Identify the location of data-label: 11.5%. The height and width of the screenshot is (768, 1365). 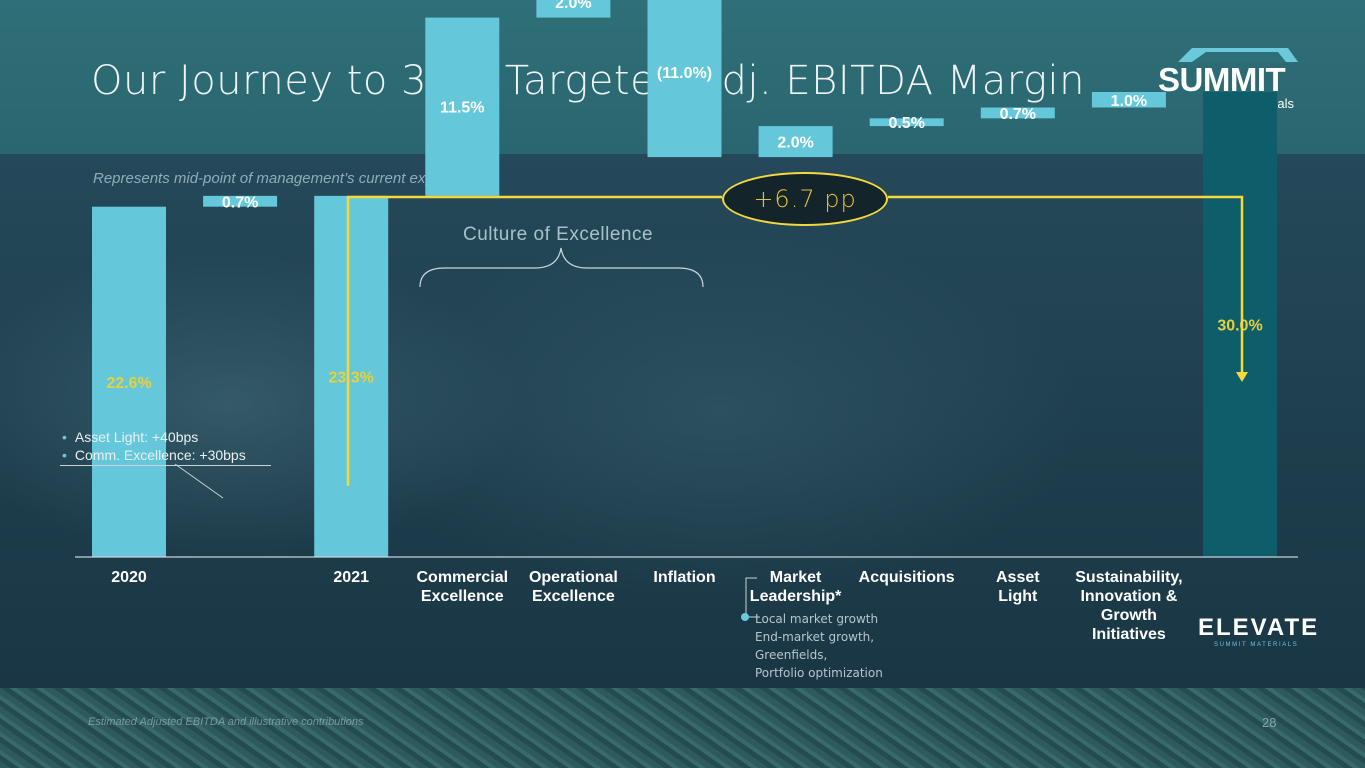
(462, 108).